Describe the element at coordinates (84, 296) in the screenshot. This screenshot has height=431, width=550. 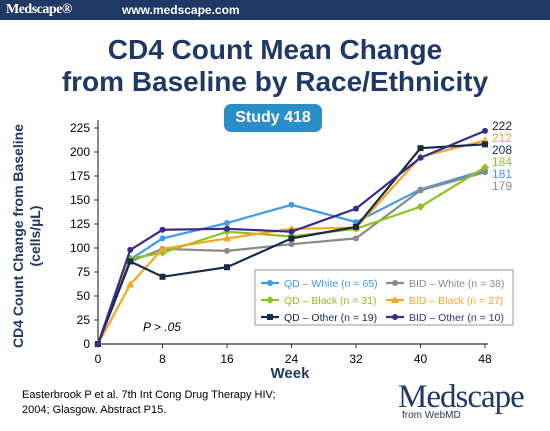
I see `y-tick-label: 50` at that location.